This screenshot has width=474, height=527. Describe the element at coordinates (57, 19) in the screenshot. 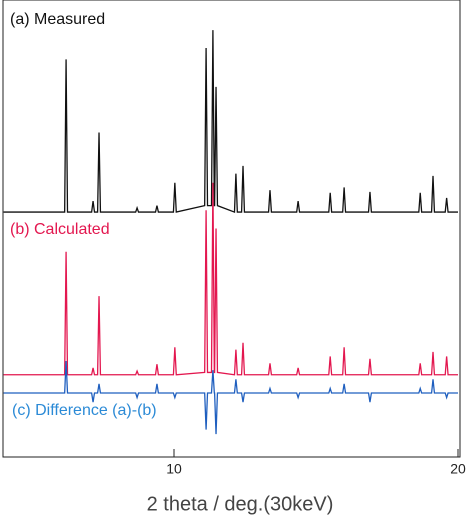

I see `legend-label: (a) Measured` at that location.